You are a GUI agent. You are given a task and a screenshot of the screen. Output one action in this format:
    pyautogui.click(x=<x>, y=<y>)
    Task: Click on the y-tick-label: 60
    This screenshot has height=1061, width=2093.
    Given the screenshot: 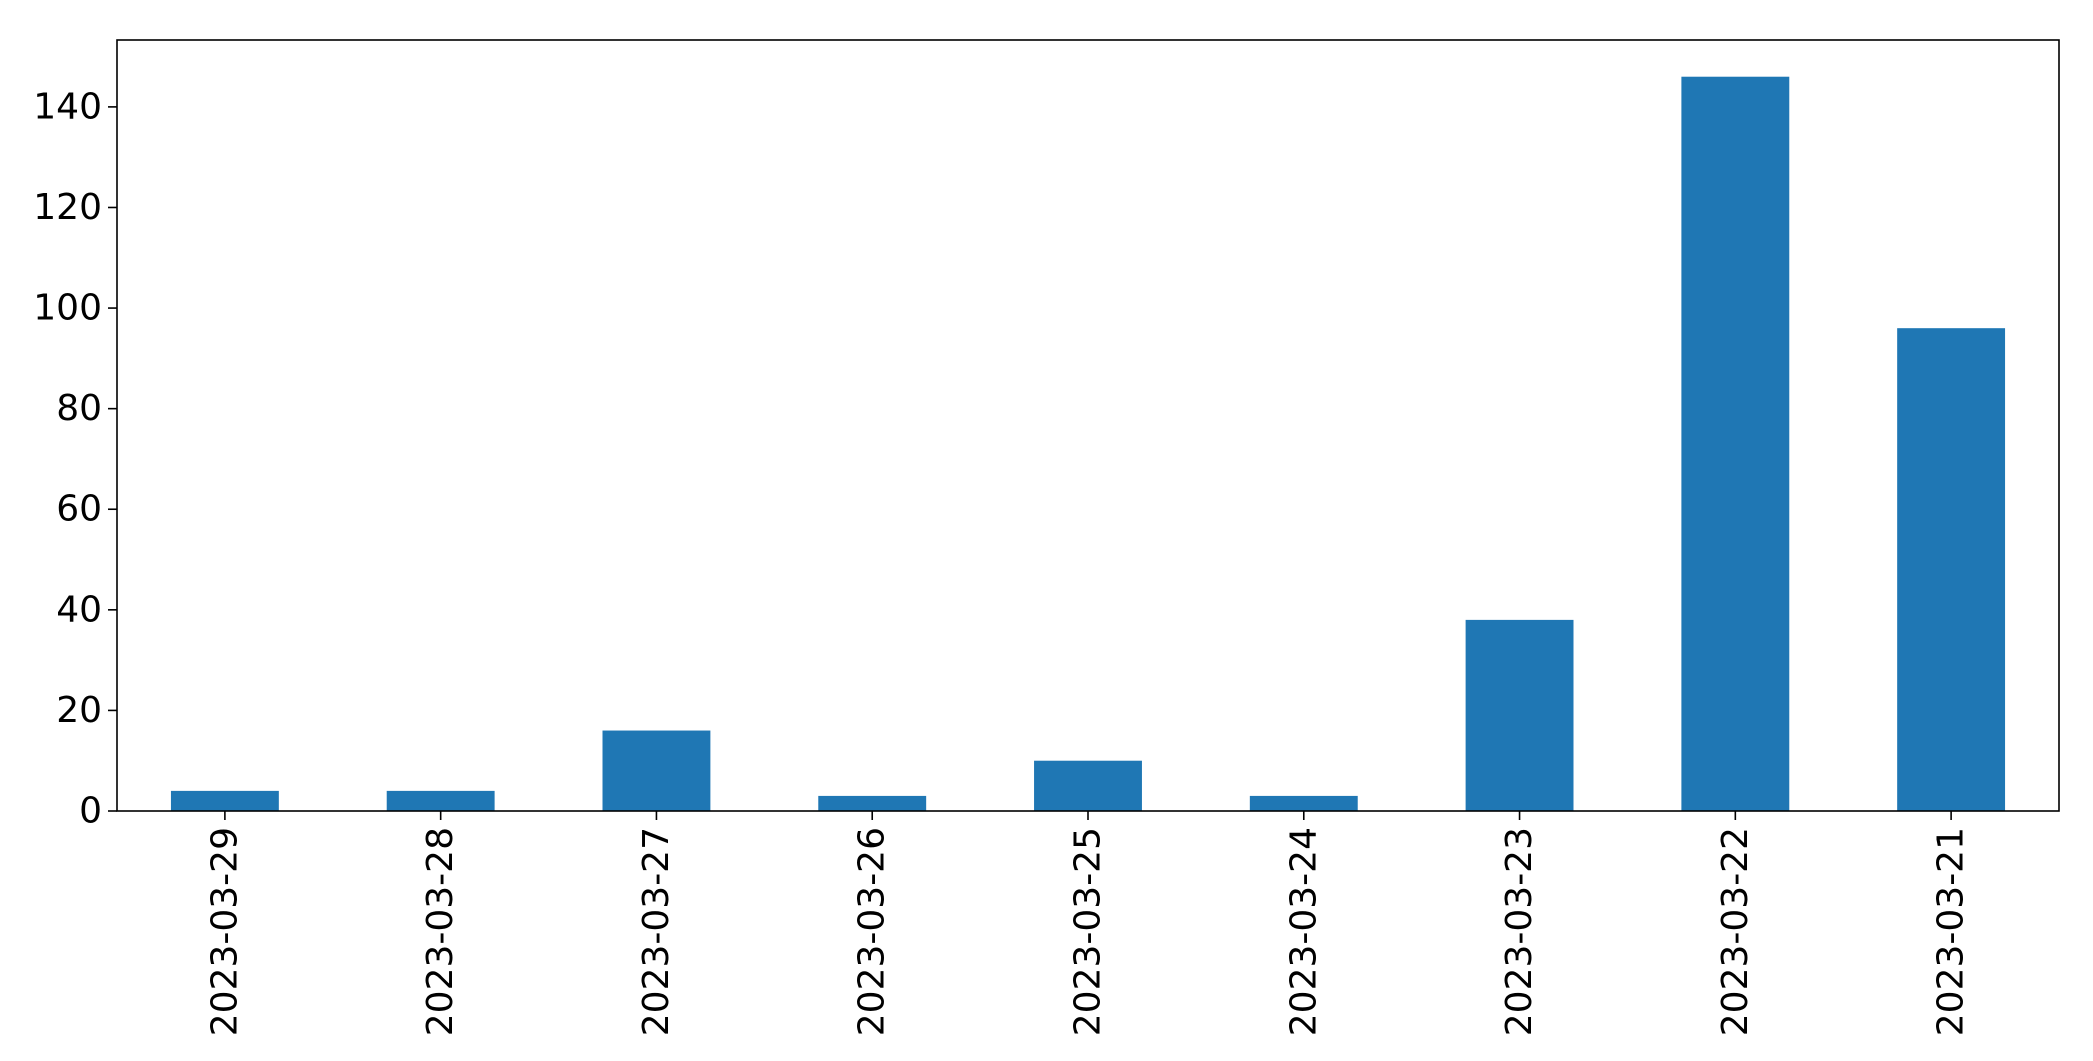 What is the action you would take?
    pyautogui.click(x=79, y=509)
    